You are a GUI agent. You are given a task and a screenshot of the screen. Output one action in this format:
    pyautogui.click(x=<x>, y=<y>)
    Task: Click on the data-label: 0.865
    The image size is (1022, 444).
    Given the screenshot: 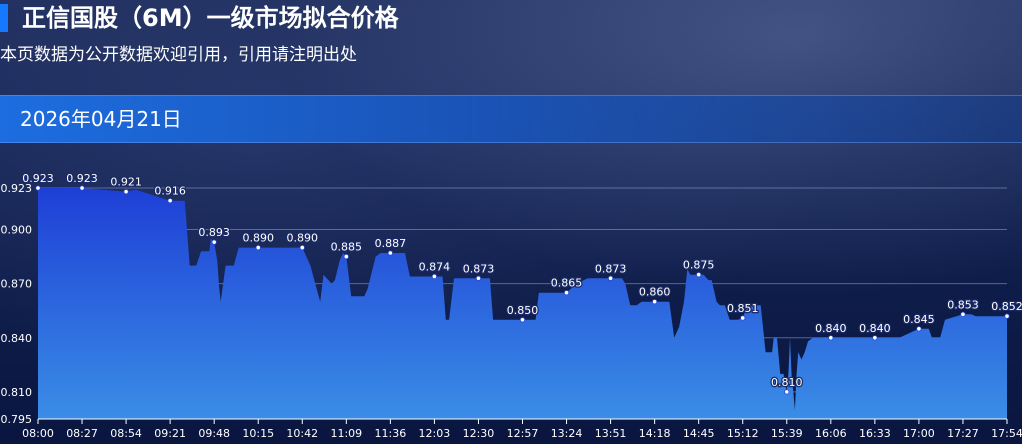 What is the action you would take?
    pyautogui.click(x=567, y=283)
    